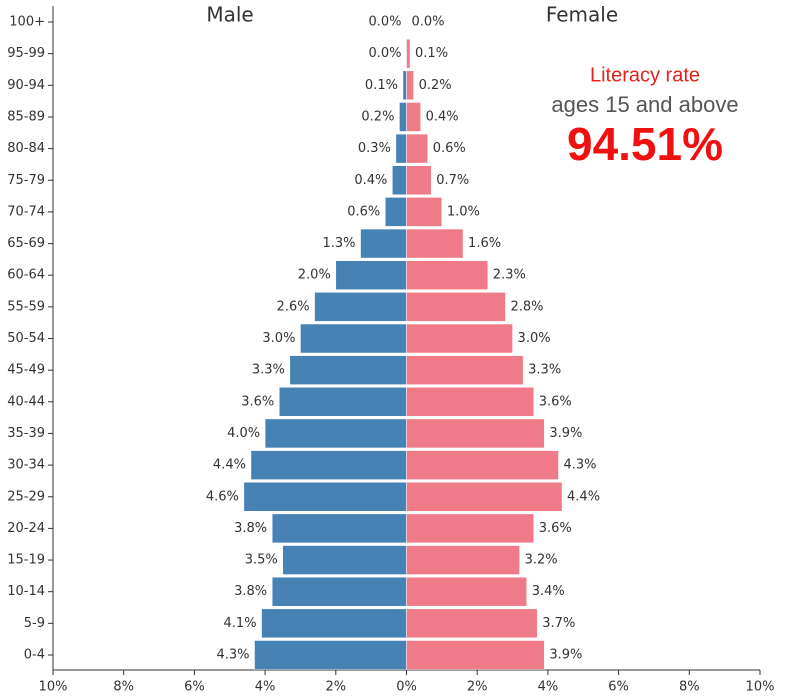 Image resolution: width=790 pixels, height=698 pixels. Describe the element at coordinates (26, 496) in the screenshot. I see `y-tick-label: 25-29` at that location.